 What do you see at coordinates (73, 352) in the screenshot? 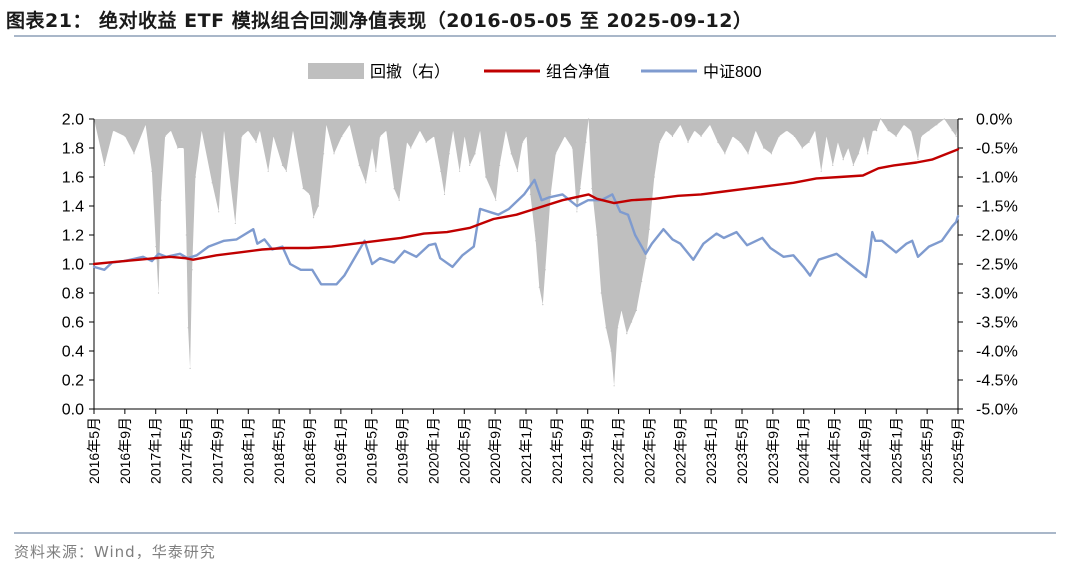
I see `y-left-tick-label-2: 0.4` at bounding box center [73, 352].